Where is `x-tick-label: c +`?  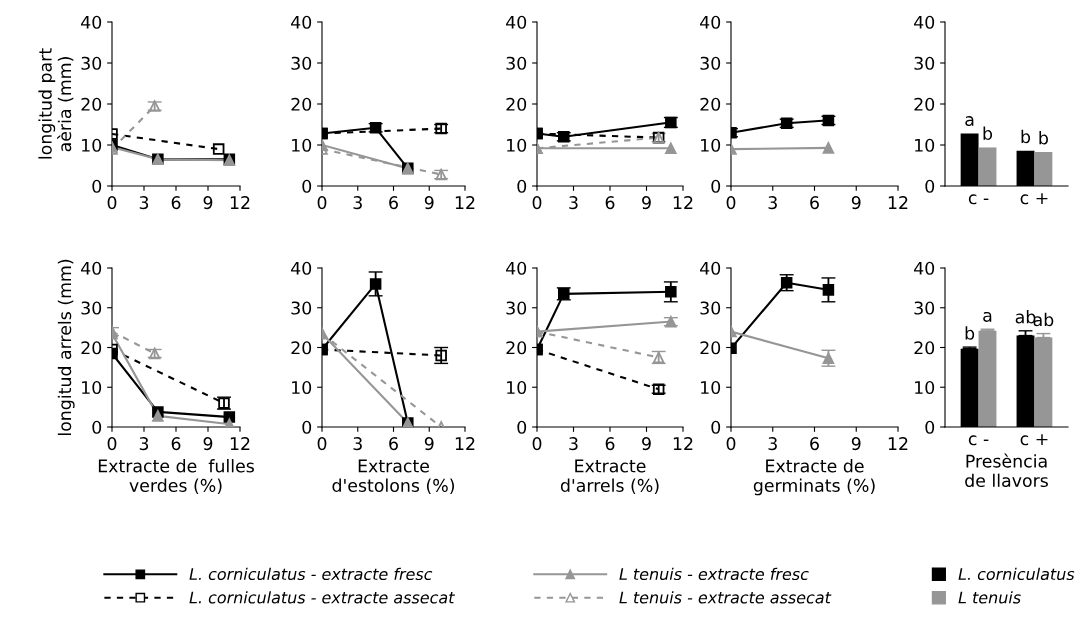 x-tick-label: c + is located at coordinates (1034, 199).